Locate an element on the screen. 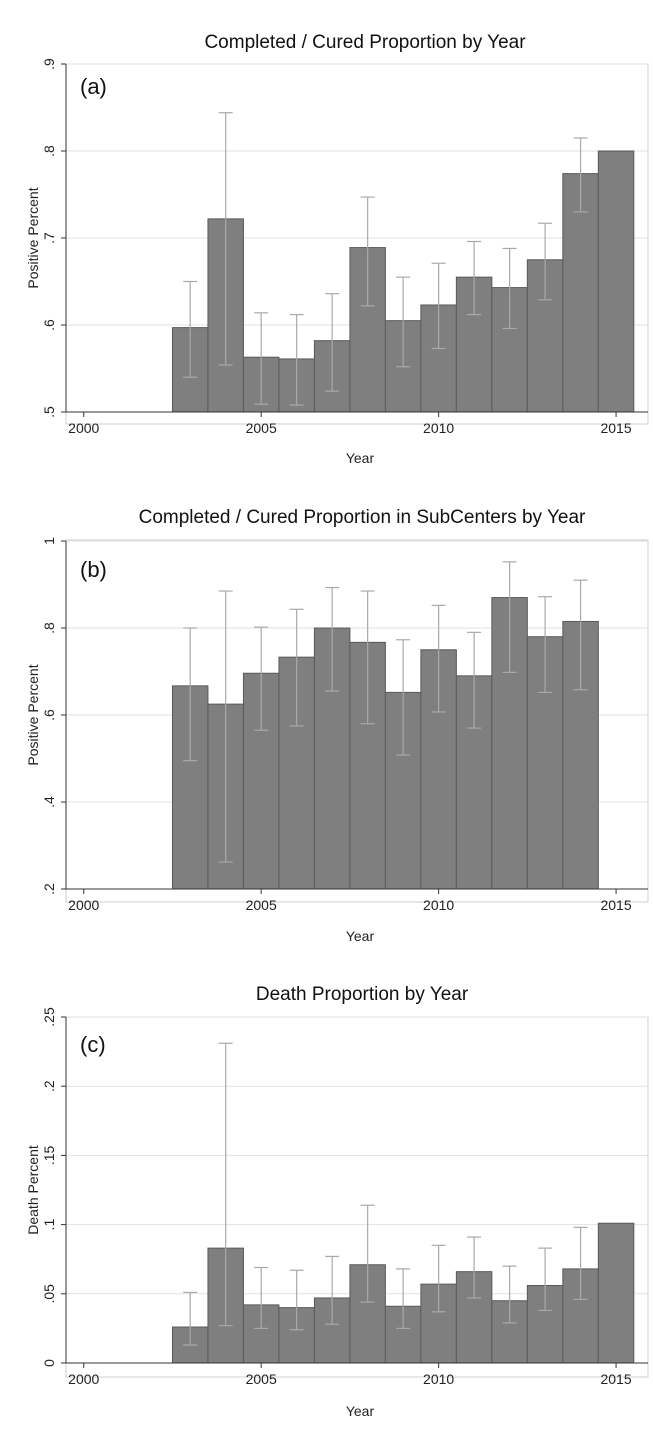 This screenshot has width=653, height=1432. panel-b-y-axis-label: Positive Percent is located at coordinates (33, 714).